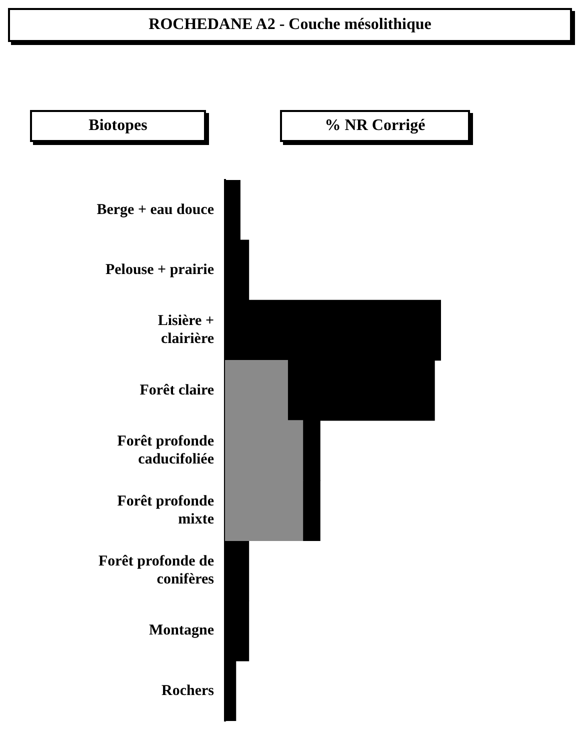 Image resolution: width=582 pixels, height=737 pixels. Describe the element at coordinates (156, 571) in the screenshot. I see `y-tick-label: Forêt profonde de conifères` at that location.